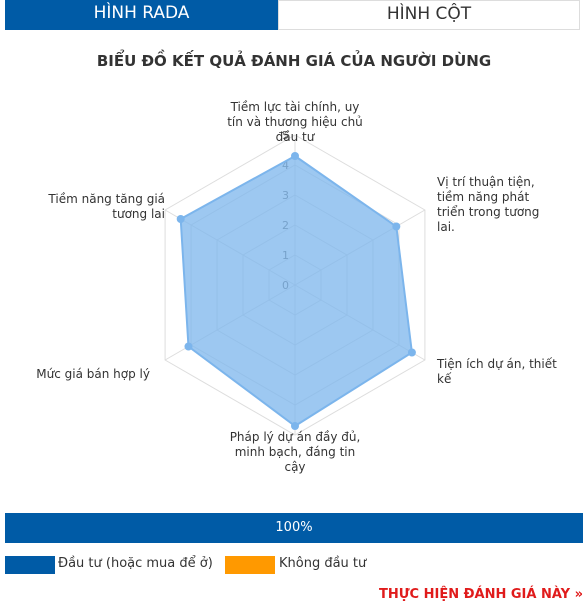 The width and height of the screenshot is (588, 610). What do you see at coordinates (294, 61) in the screenshot?
I see `chart-title: BIỂU ĐỒ KẾT QUẢ ĐÁNH GIÁ CỦA NGƯỜI DÙNG` at bounding box center [294, 61].